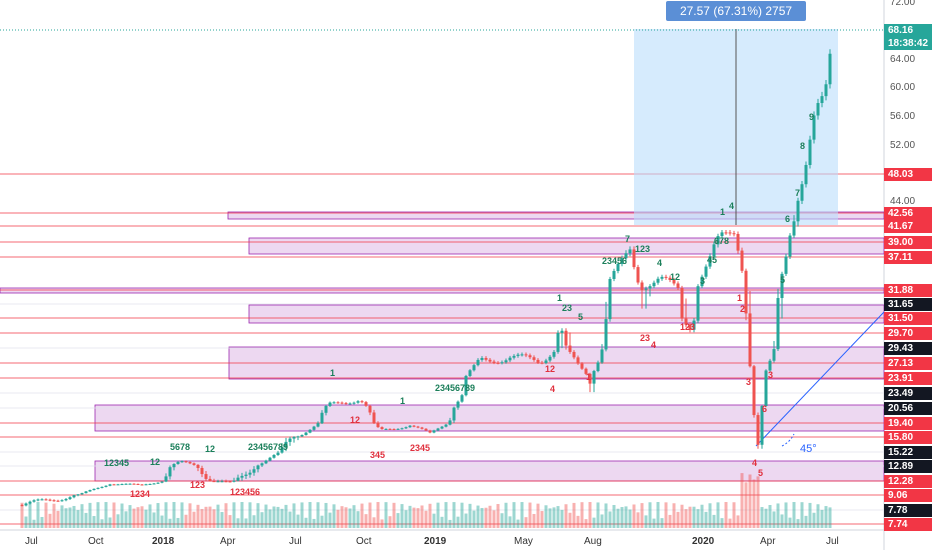  I want to click on setup-count-green: 6, so click(787, 219).